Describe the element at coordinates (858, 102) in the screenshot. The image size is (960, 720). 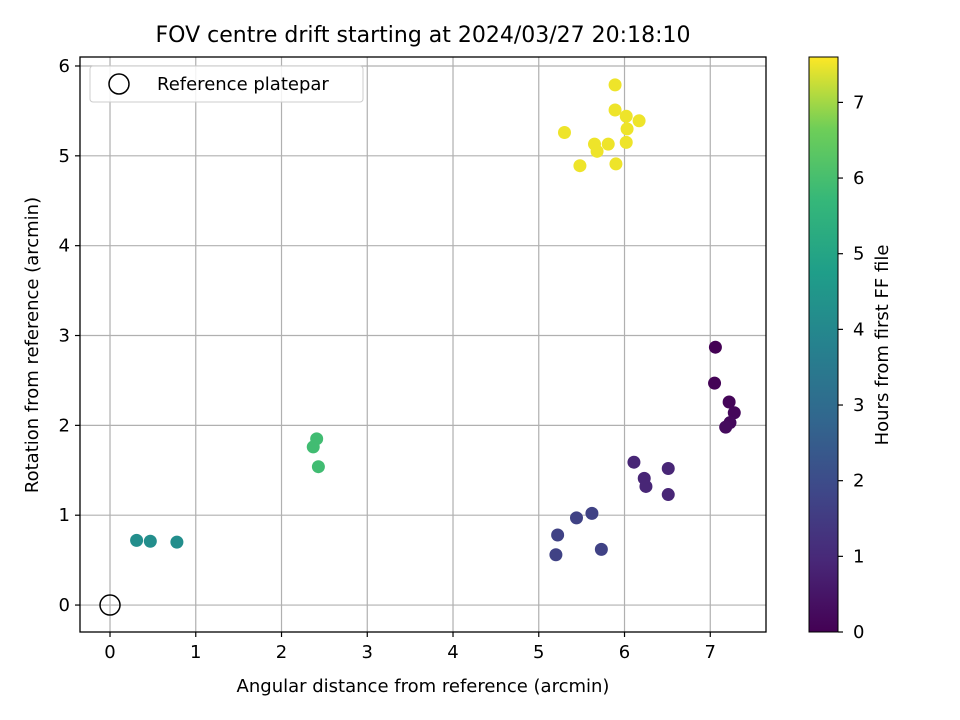
I see `colorbar-tick-label: 7` at that location.